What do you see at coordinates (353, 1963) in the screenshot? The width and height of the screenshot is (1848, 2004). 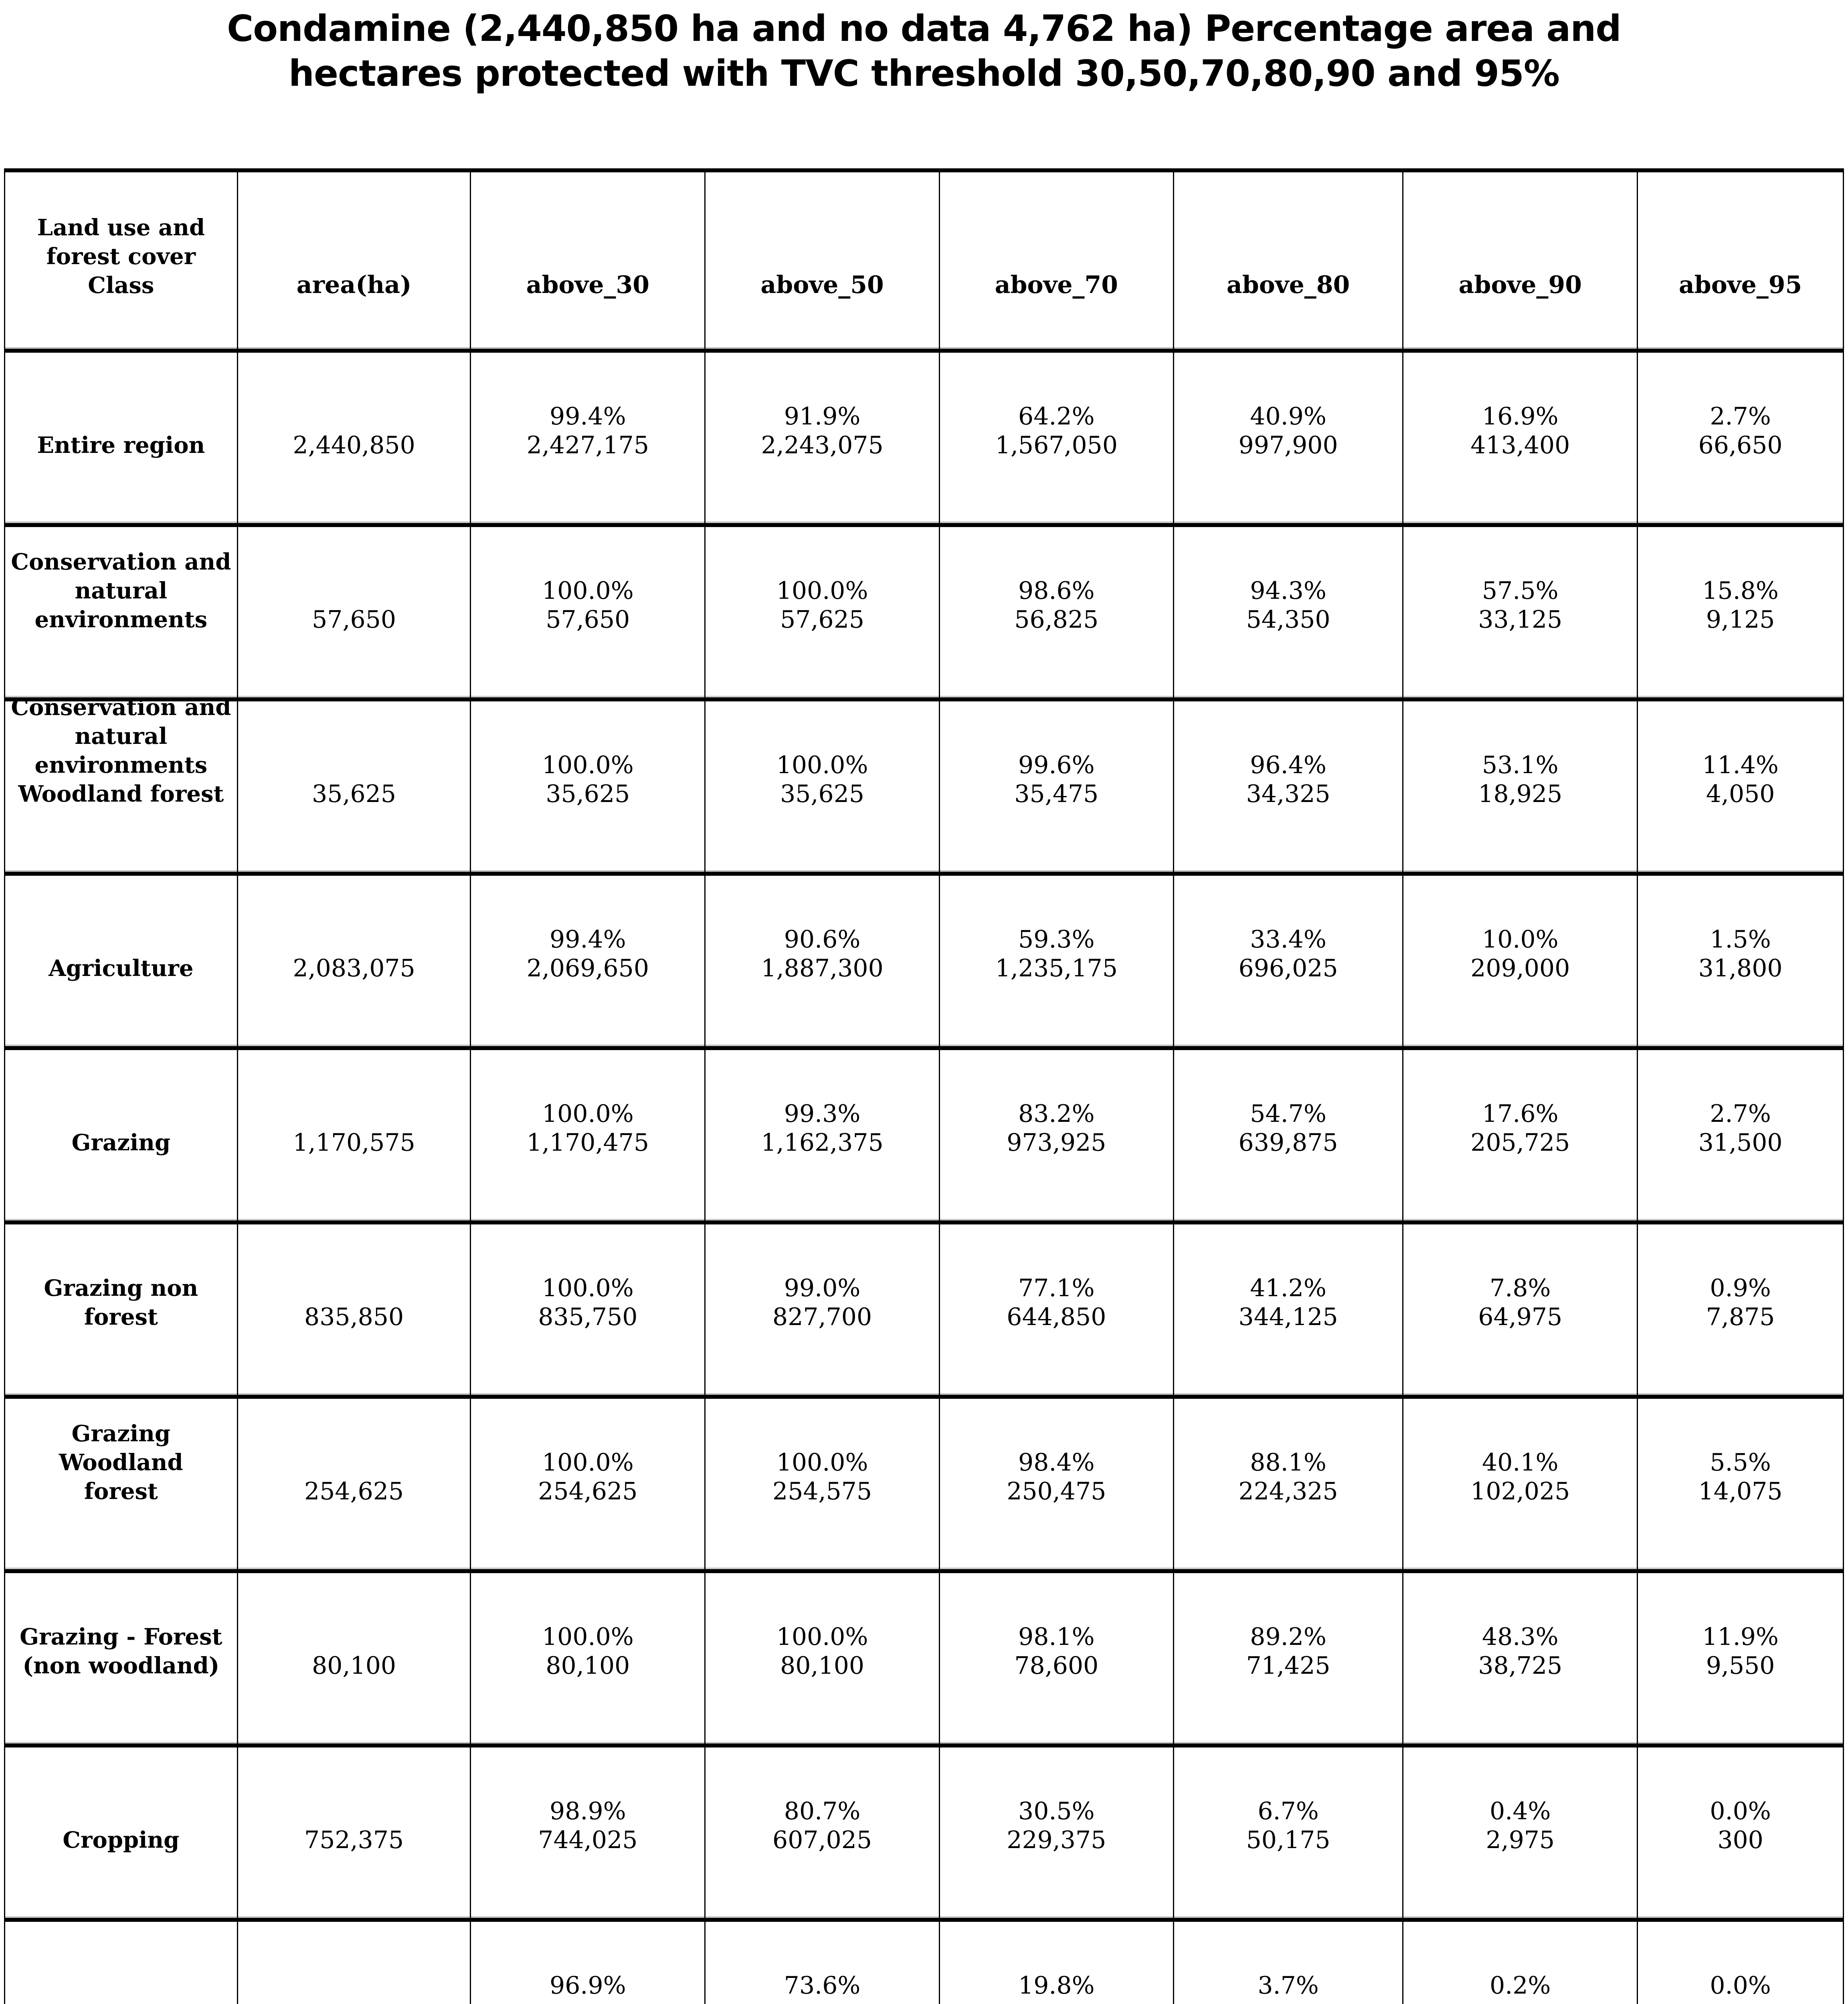 I see `row-area-ha: 159,850` at bounding box center [353, 1963].